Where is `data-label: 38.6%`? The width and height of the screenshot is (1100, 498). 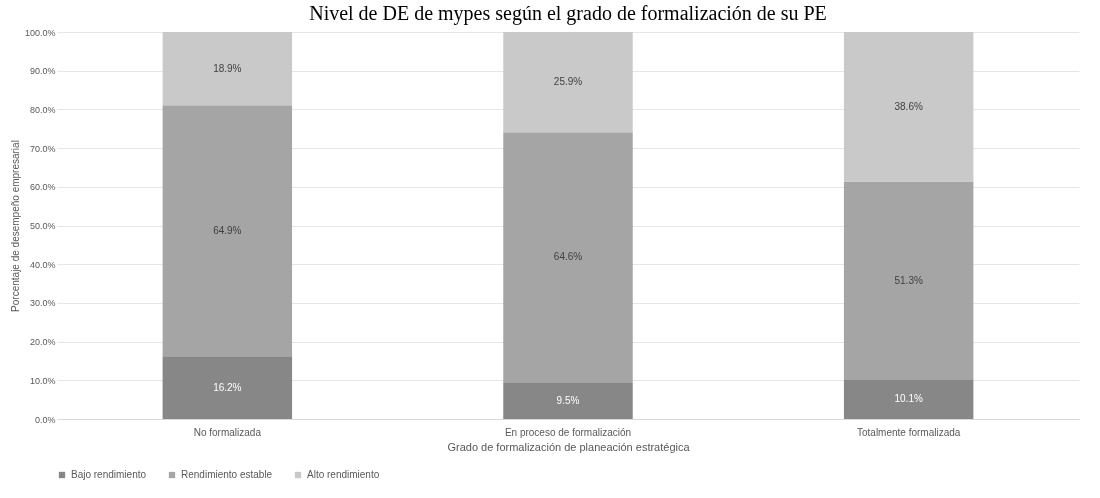 data-label: 38.6% is located at coordinates (908, 106).